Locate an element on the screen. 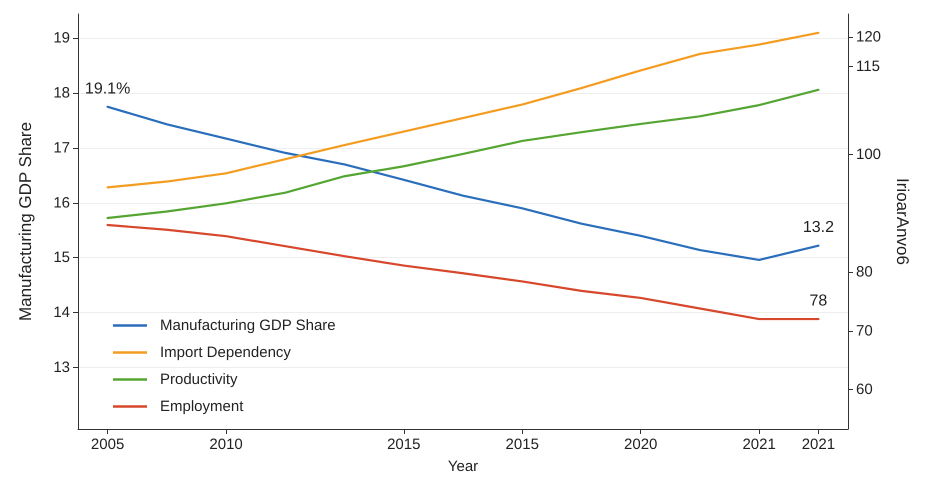  y-tick-label: 17 is located at coordinates (61, 147).